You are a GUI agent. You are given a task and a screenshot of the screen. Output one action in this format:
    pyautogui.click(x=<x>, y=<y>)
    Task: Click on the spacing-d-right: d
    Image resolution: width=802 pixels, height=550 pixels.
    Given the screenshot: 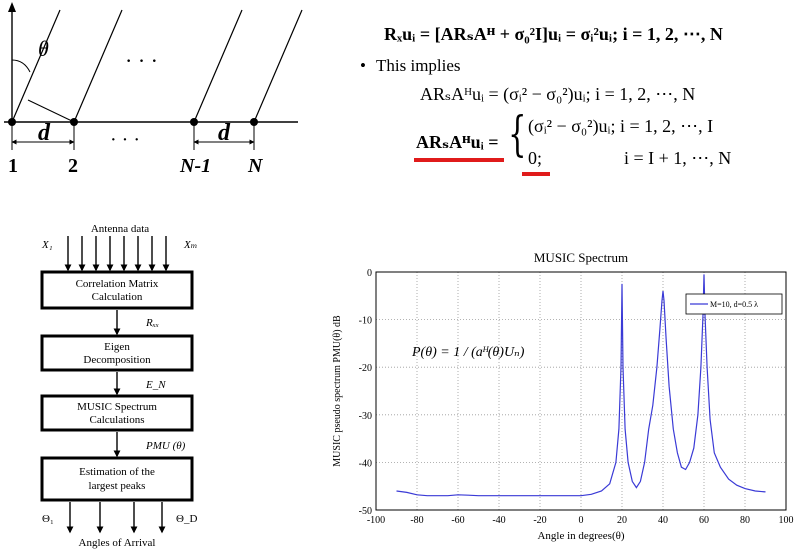 What is the action you would take?
    pyautogui.click(x=224, y=133)
    